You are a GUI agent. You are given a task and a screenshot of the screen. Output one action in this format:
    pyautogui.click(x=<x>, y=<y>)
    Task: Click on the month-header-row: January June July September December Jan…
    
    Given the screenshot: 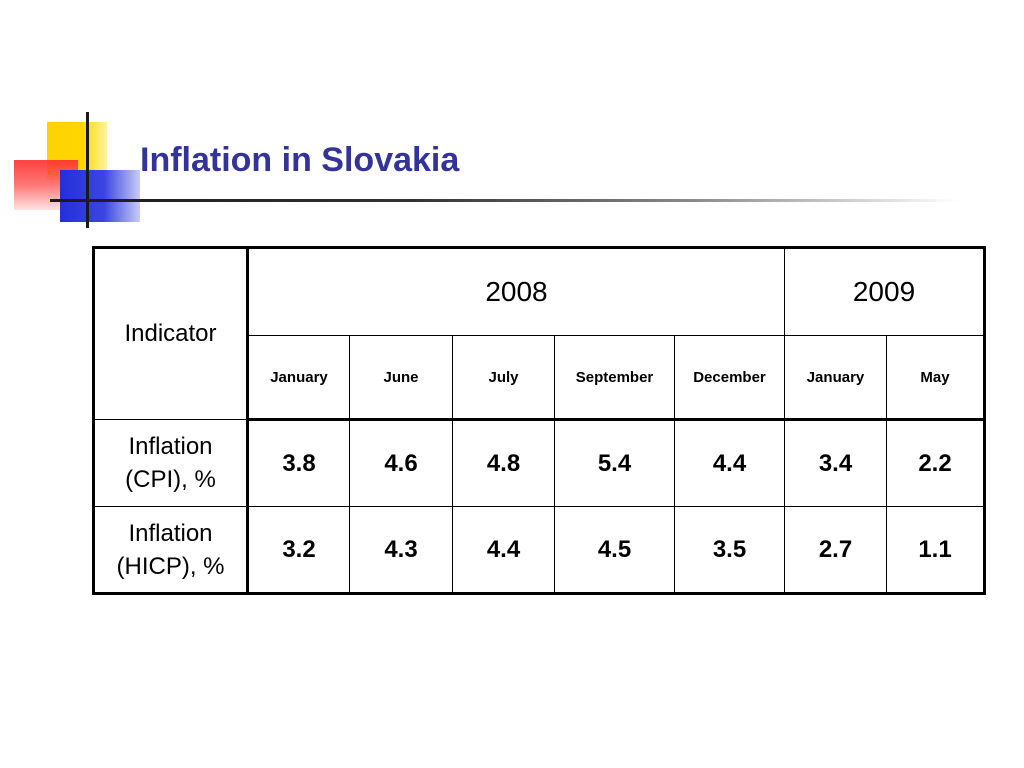 What is the action you would take?
    pyautogui.click(x=540, y=378)
    